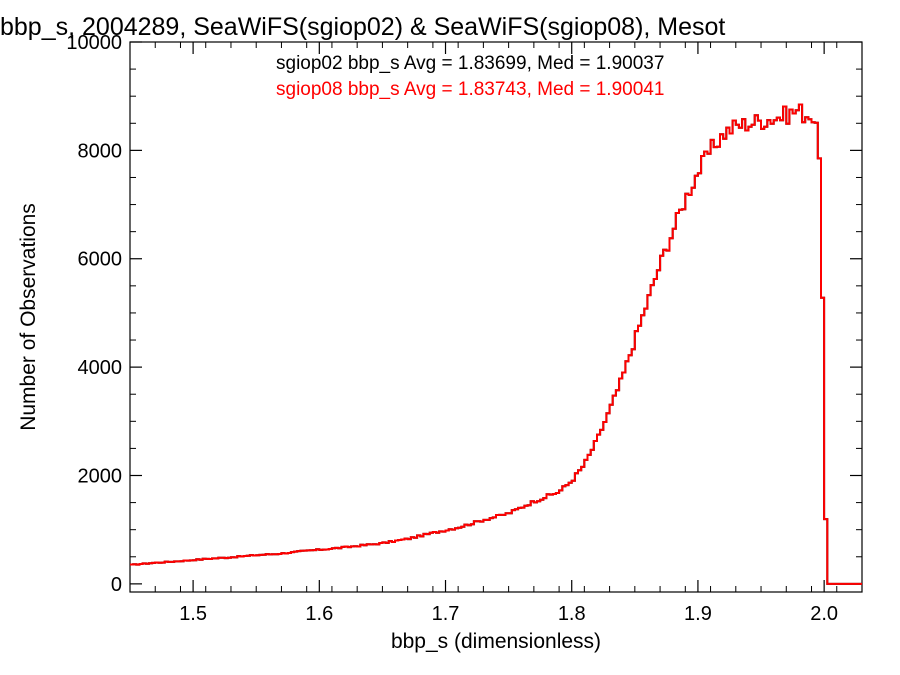  I want to click on y-tick-label: 10000, so click(94, 43).